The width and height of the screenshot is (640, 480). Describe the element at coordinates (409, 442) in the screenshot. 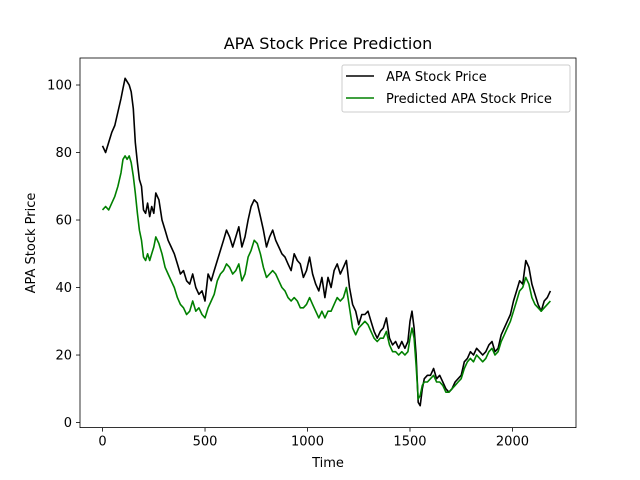

I see `x-tick-label: 1500` at that location.